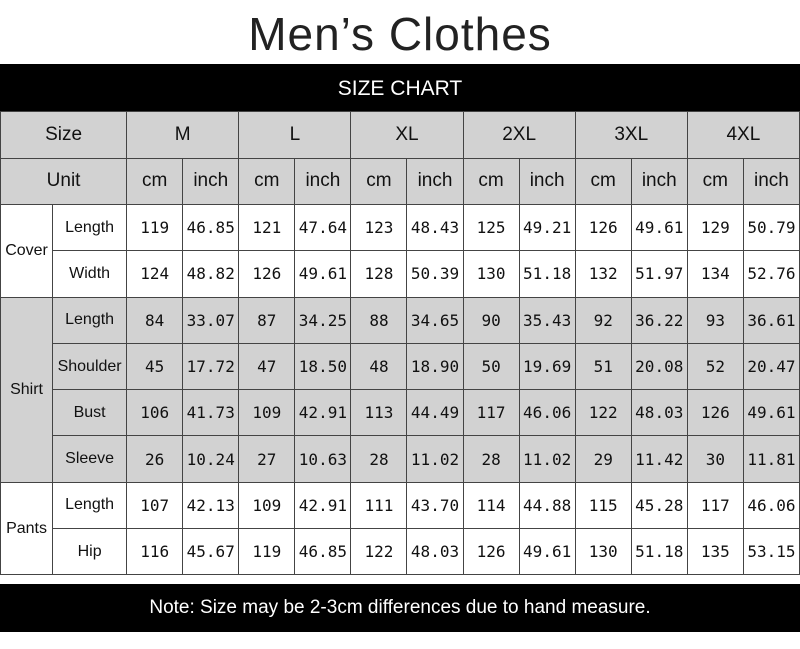 The image size is (800, 649). Describe the element at coordinates (603, 459) in the screenshot. I see `value-cell: 29` at that location.